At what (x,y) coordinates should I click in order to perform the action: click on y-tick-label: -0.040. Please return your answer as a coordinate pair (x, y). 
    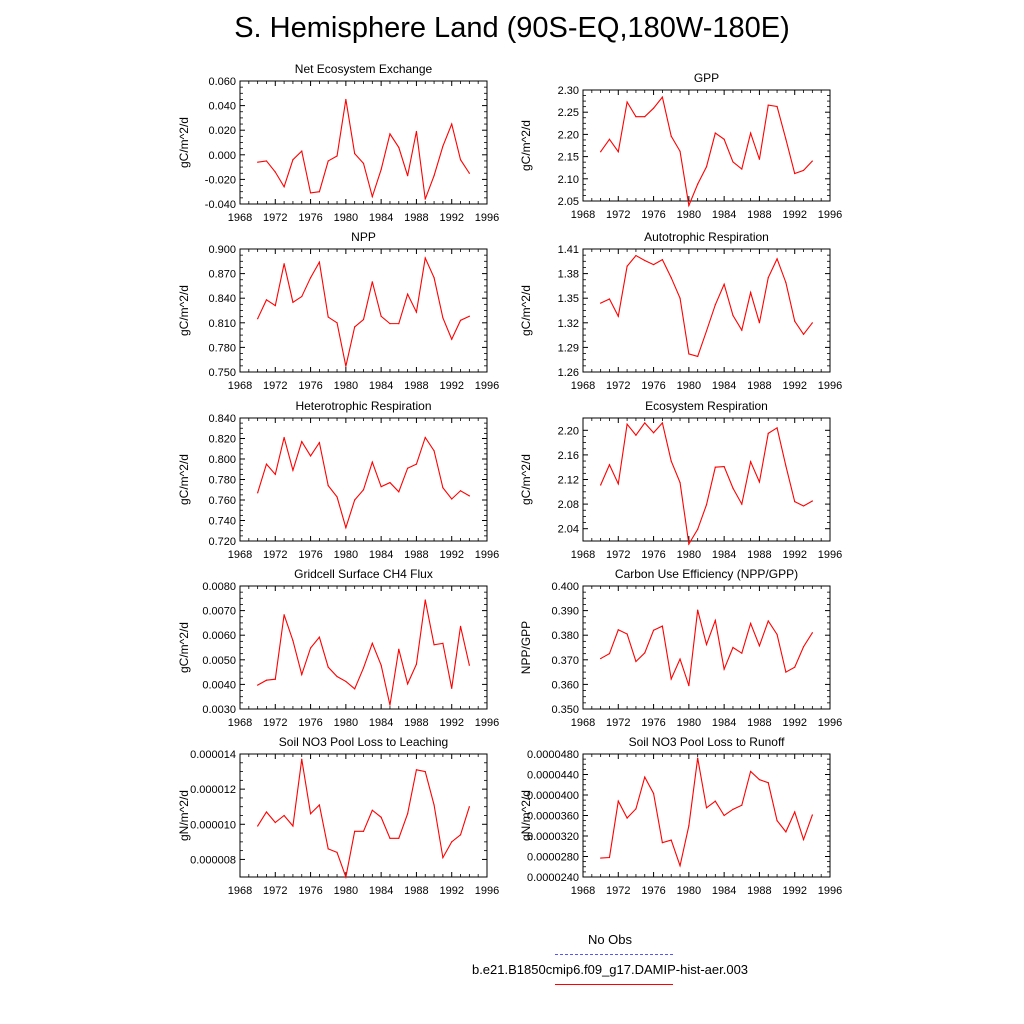
    Looking at the image, I should click on (220, 205).